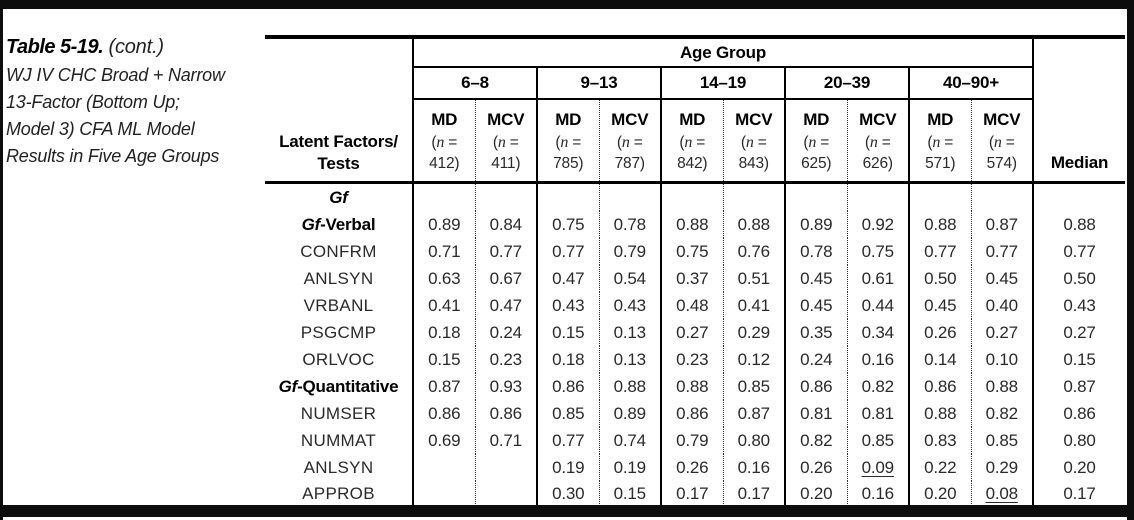 This screenshot has height=520, width=1134. What do you see at coordinates (567, 511) in the screenshot?
I see `frame-bottom-border` at bounding box center [567, 511].